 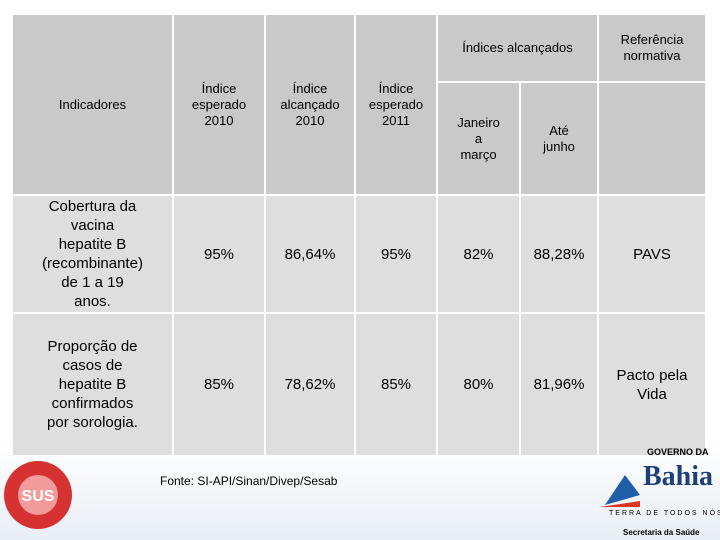 I want to click on table-cell-text: Pacto pela Vida, so click(x=652, y=384).